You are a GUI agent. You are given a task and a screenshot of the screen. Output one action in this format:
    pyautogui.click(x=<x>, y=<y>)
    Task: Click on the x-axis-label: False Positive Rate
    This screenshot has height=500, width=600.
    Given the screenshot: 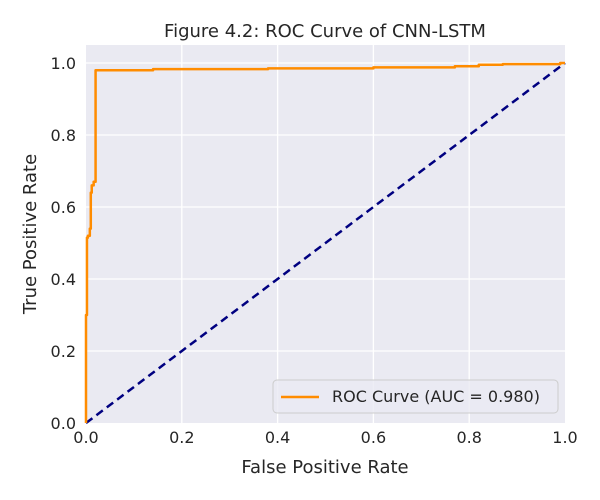 What is the action you would take?
    pyautogui.click(x=324, y=467)
    